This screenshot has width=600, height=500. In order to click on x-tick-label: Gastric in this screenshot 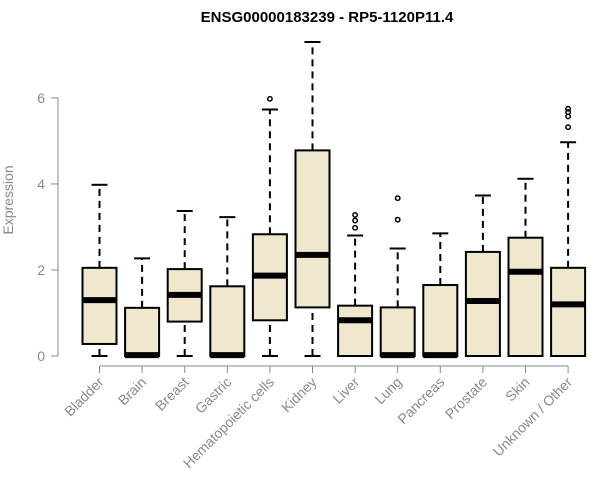, I will do `click(213, 395)`.